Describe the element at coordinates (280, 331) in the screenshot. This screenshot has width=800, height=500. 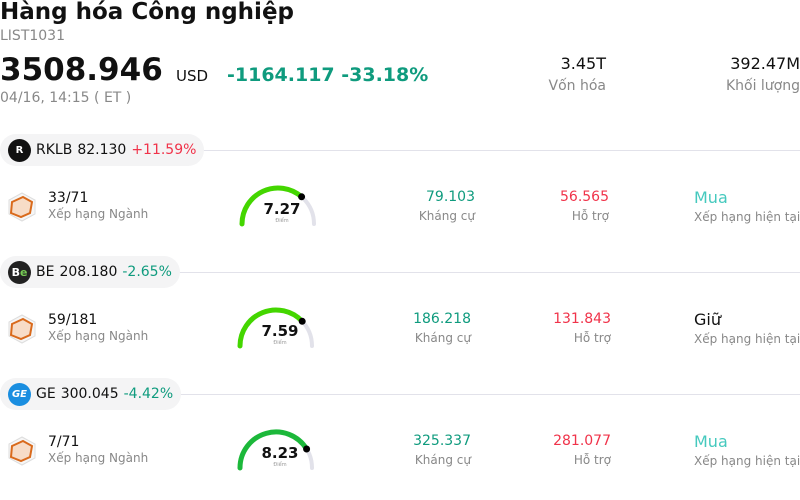
I see `score-value: 7.59` at that location.